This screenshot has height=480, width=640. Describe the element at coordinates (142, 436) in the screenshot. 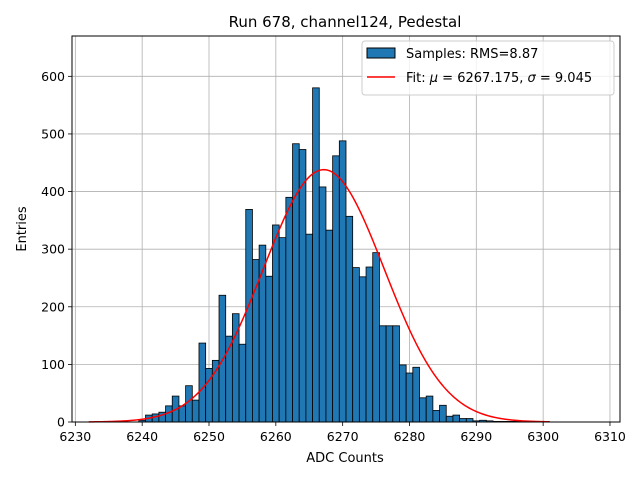

I see `x-tick-label: 6240` at that location.